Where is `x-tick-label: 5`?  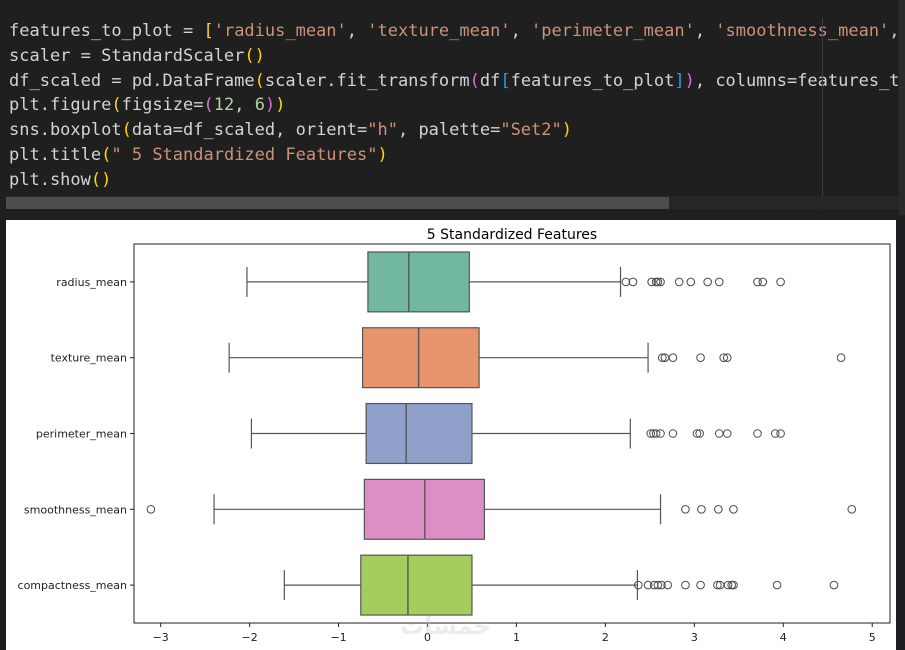
x-tick-label: 5 is located at coordinates (872, 637).